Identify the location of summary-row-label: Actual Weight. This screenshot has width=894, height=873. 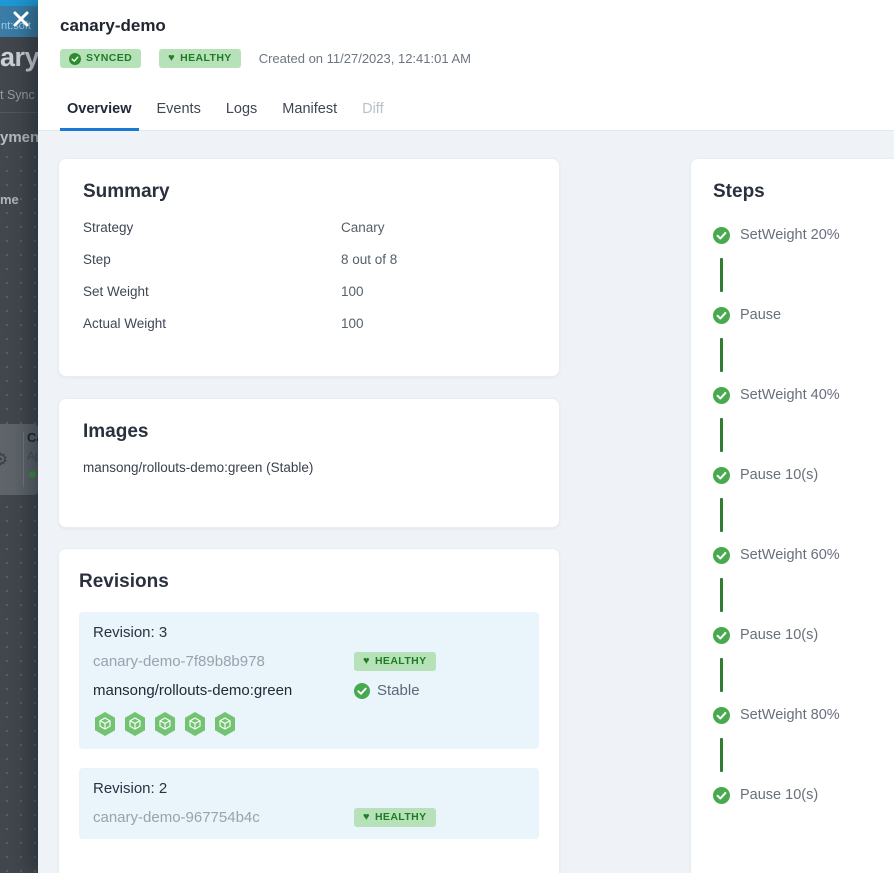
(125, 323).